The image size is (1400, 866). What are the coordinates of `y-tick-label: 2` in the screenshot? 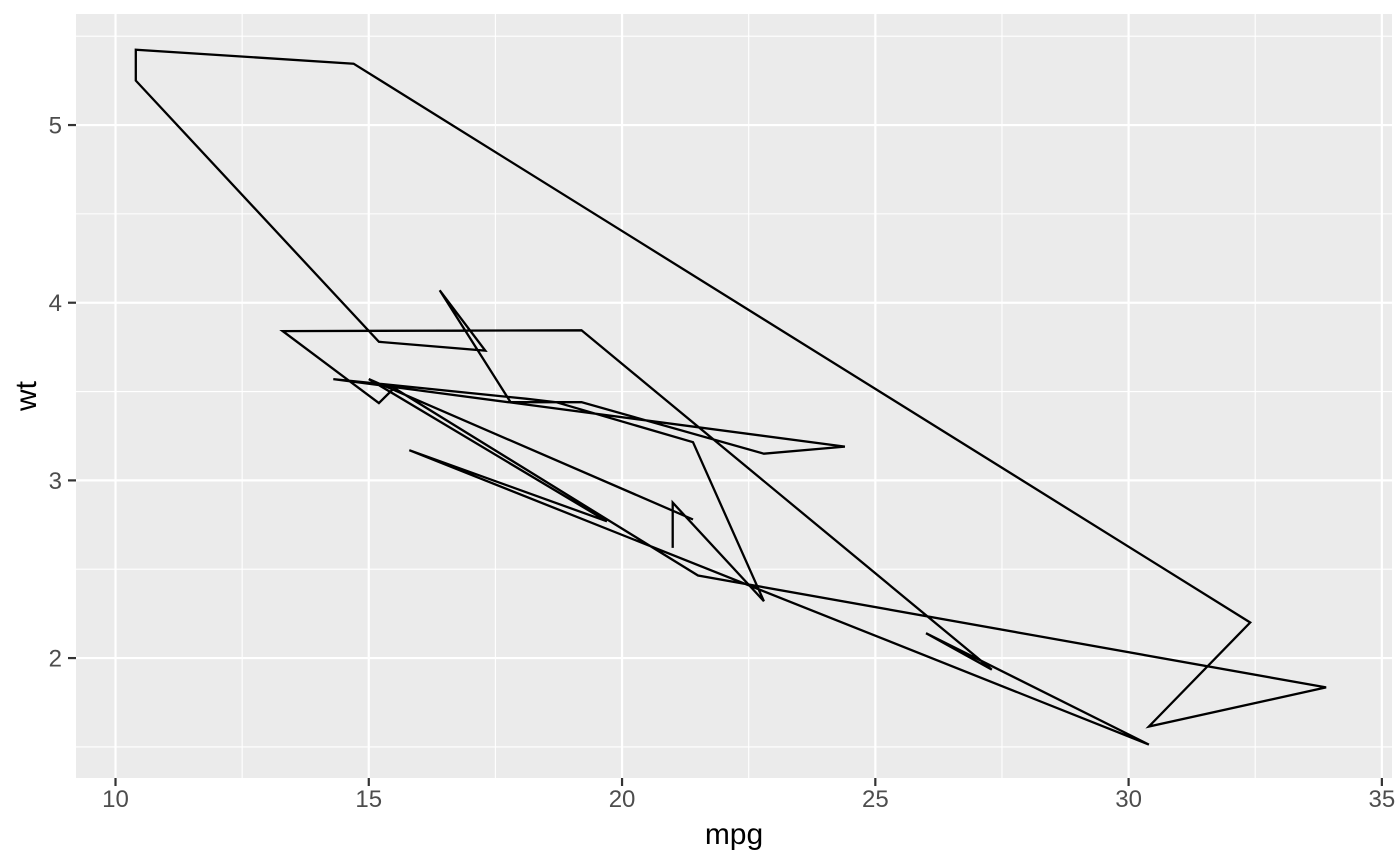 It's located at (55, 659).